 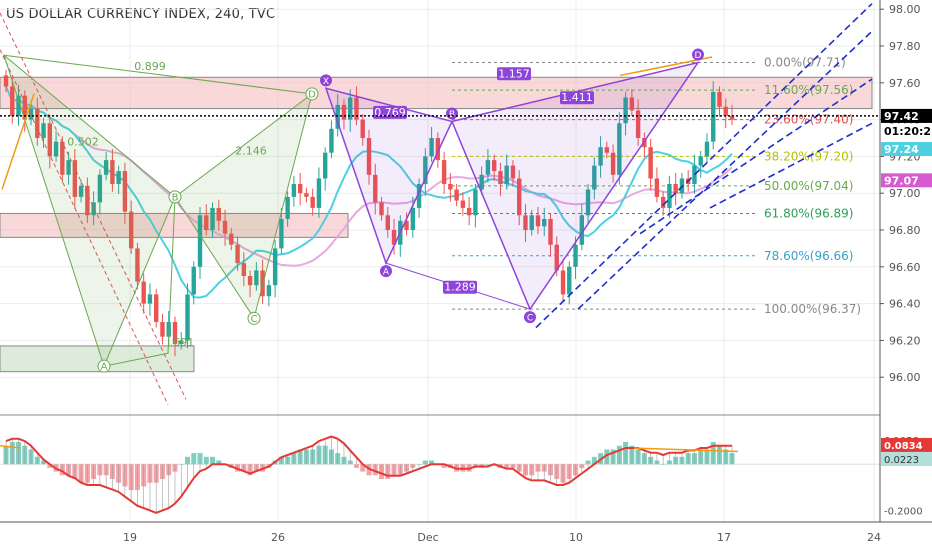 What do you see at coordinates (130, 537) in the screenshot?
I see `time-tick-label: 19` at bounding box center [130, 537].